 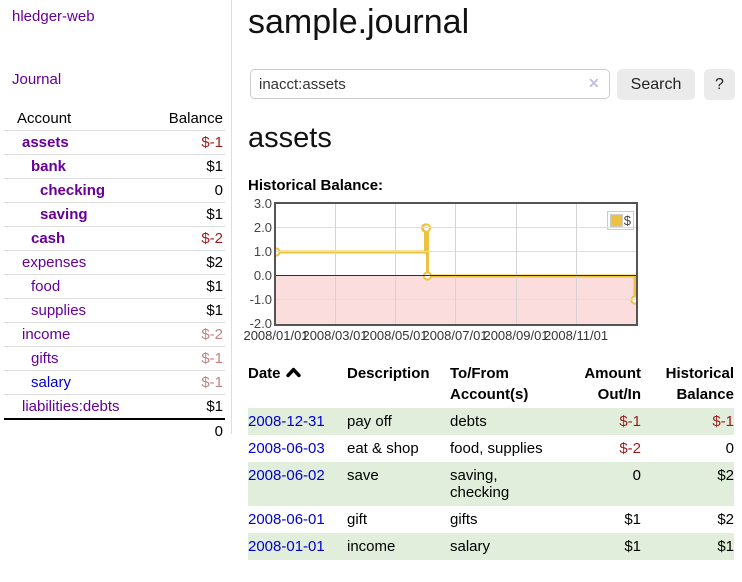 What do you see at coordinates (44, 118) in the screenshot?
I see `account-column-header: Account` at bounding box center [44, 118].